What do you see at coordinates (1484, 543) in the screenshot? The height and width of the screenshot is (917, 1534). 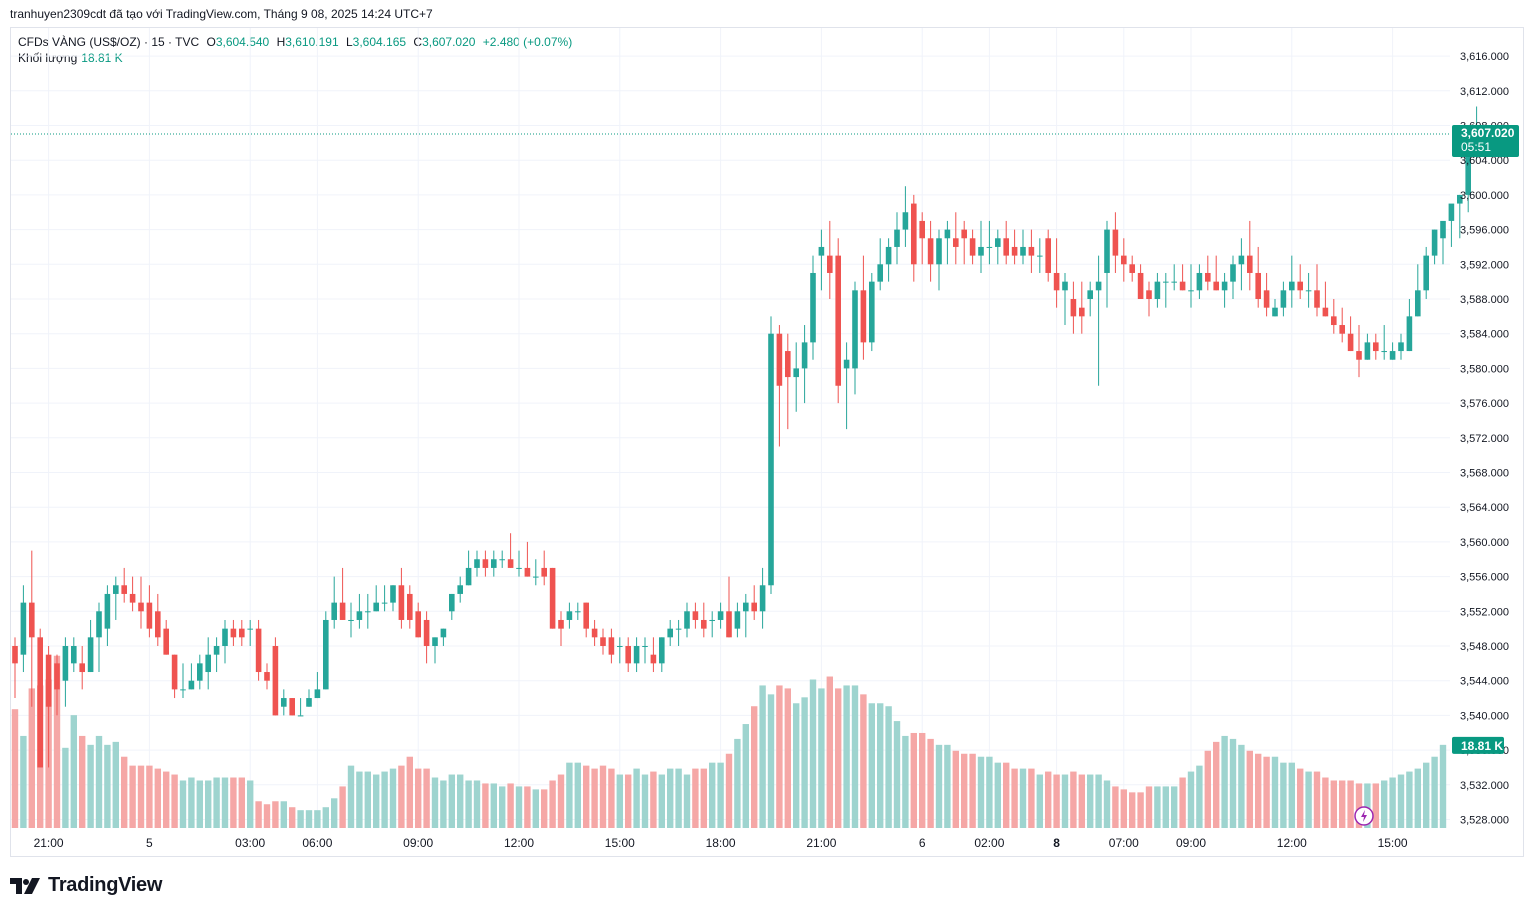 I see `y-tick-label: 3,560.000` at bounding box center [1484, 543].